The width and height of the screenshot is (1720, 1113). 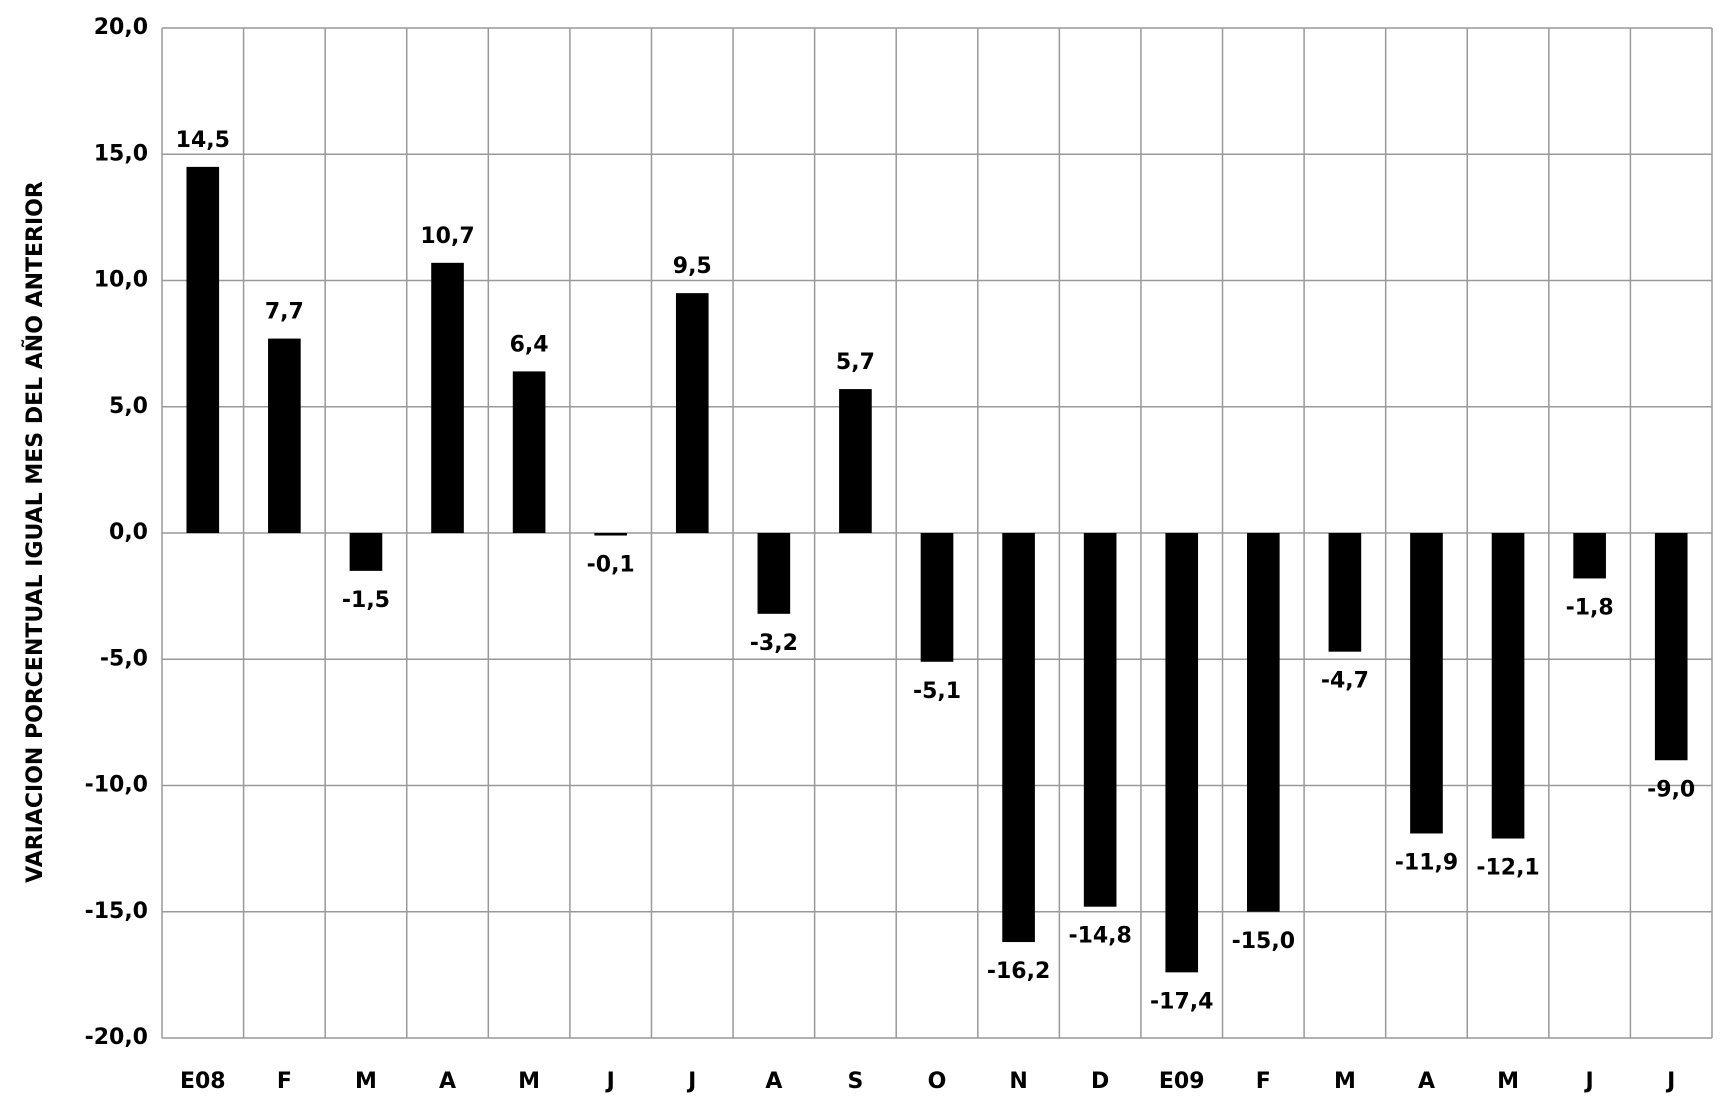 I want to click on data-label: -9,0, so click(x=1671, y=789).